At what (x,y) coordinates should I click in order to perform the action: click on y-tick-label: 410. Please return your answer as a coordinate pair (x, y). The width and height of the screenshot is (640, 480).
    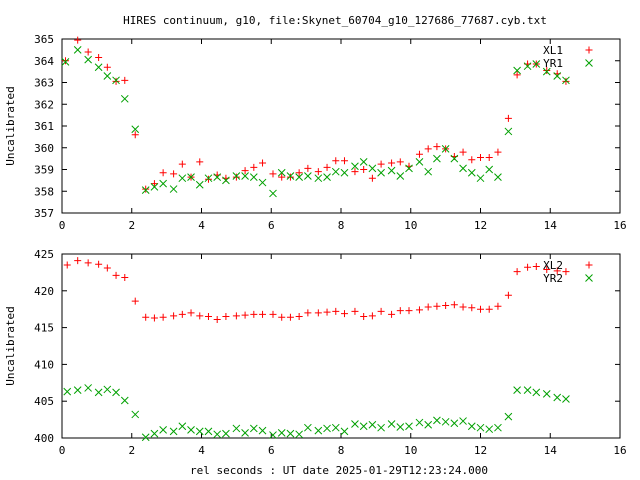
    Looking at the image, I should click on (44, 364).